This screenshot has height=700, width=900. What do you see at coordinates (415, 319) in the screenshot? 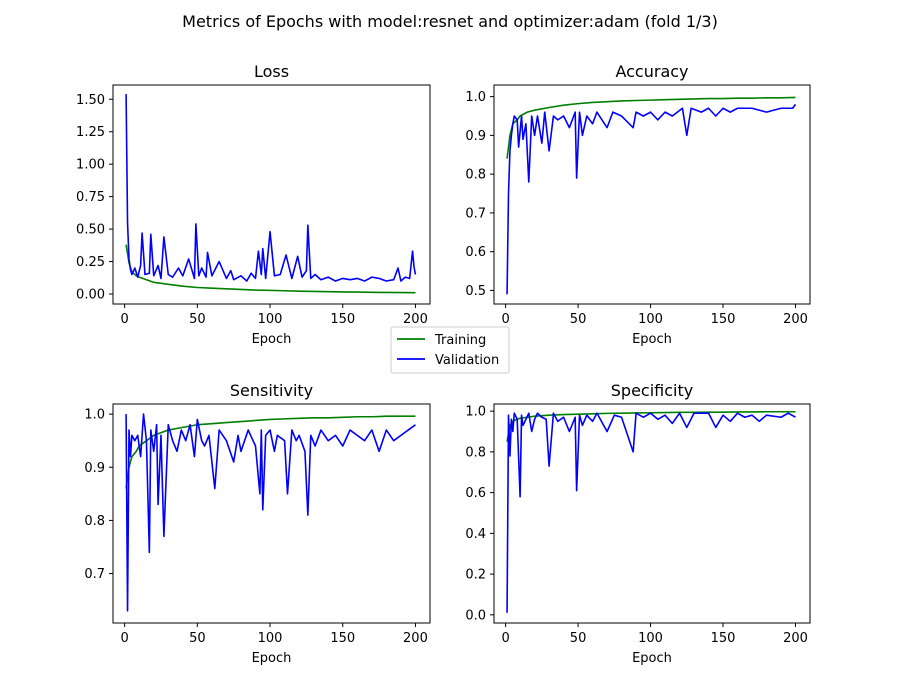
I see `loss-xtick-label: 200` at bounding box center [415, 319].